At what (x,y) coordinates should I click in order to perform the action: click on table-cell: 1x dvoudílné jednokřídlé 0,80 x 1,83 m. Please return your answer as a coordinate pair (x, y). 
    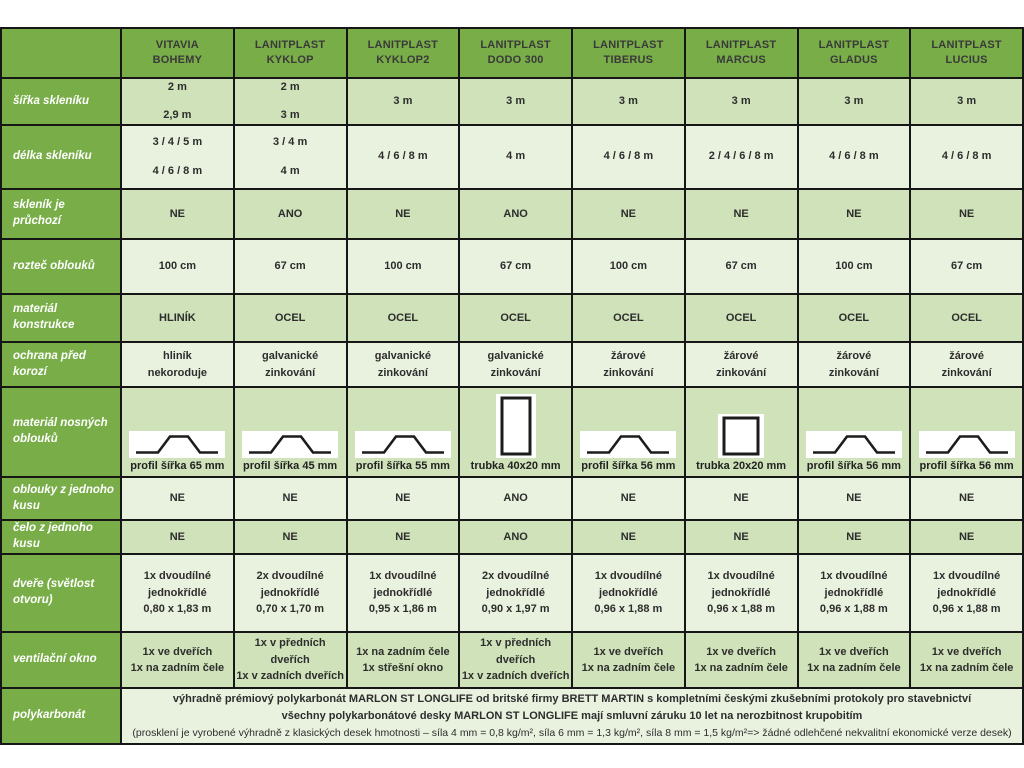
    Looking at the image, I should click on (177, 593).